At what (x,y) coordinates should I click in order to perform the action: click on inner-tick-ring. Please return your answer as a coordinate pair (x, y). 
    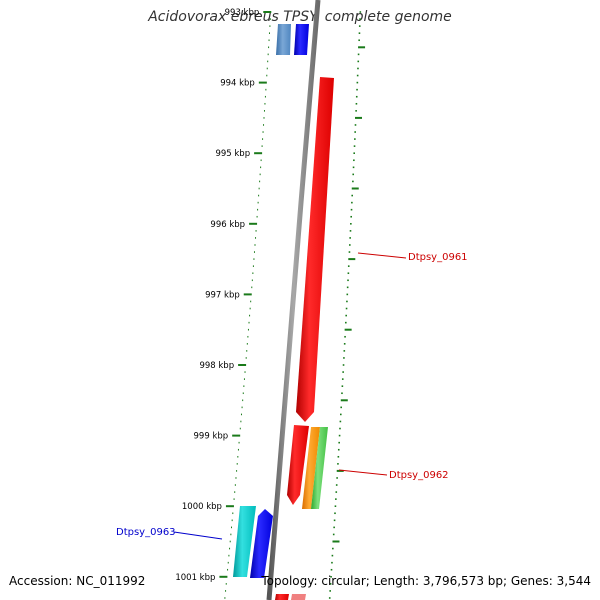
    Looking at the image, I should click on (245, 305).